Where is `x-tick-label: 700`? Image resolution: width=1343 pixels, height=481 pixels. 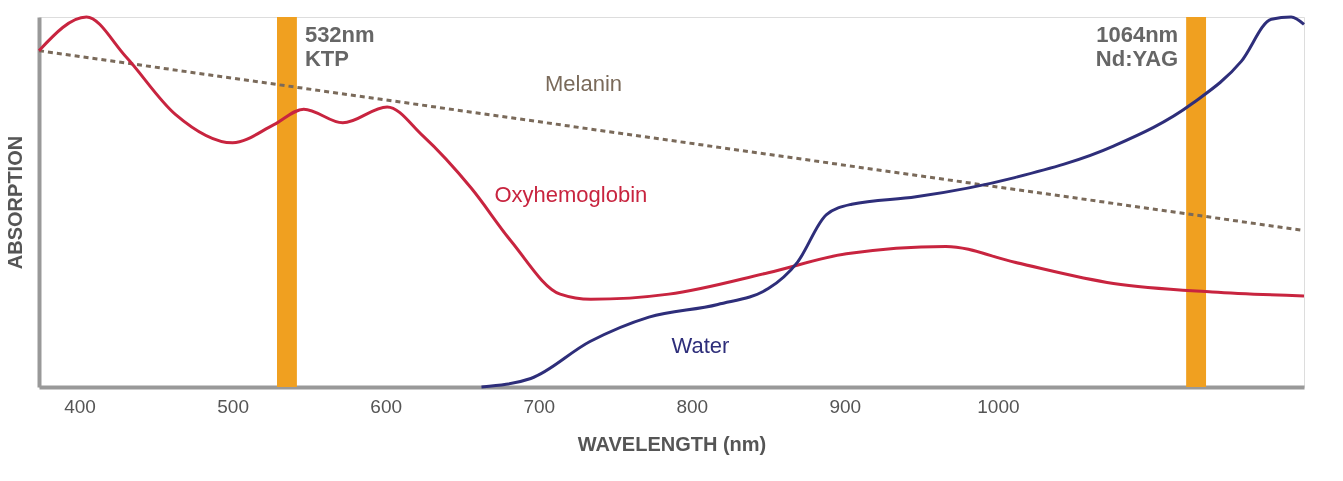 x-tick-label: 700 is located at coordinates (539, 406).